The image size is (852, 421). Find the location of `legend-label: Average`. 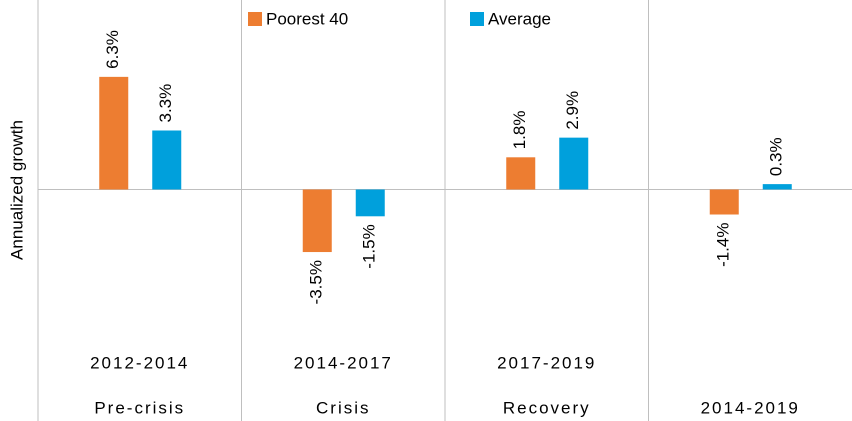

legend-label: Average is located at coordinates (519, 18).